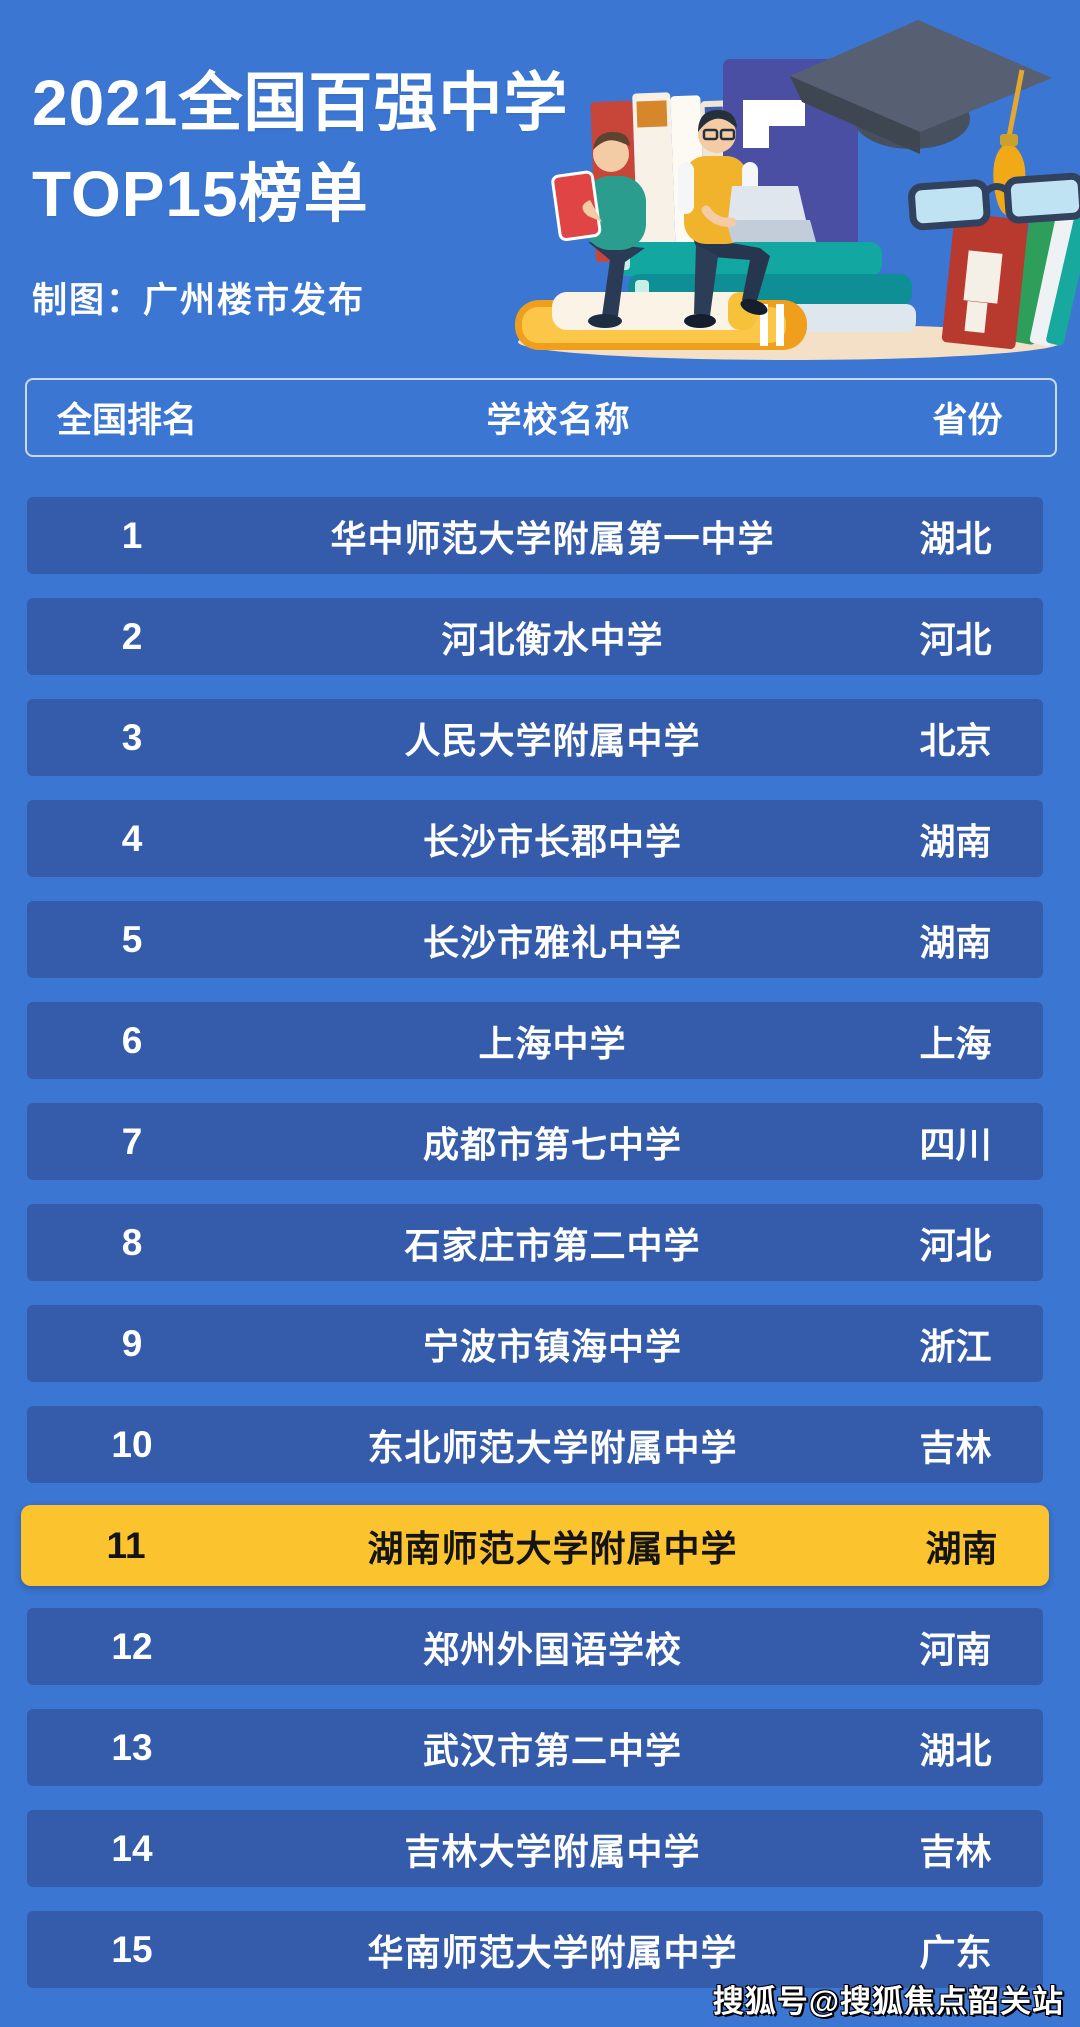 This screenshot has height=2027, width=1080. Describe the element at coordinates (552, 1346) in the screenshot. I see `school-cell: 宁波市镇海中学` at that location.